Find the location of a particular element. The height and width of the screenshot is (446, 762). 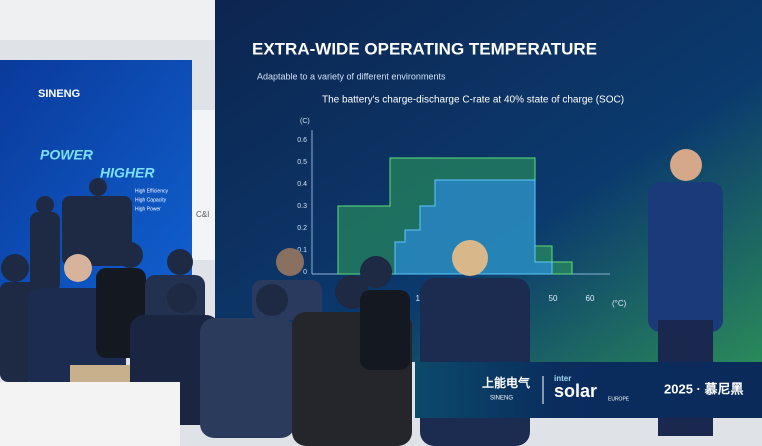

event-3: EUROPE is located at coordinates (619, 399).